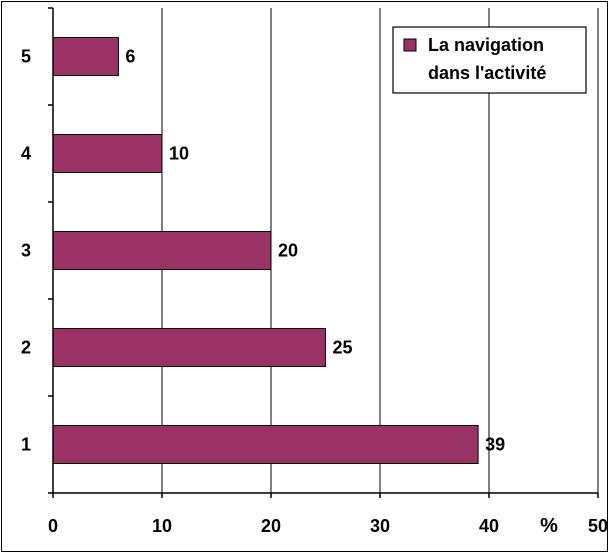  Describe the element at coordinates (549, 526) in the screenshot. I see `x-axis-label: %` at that location.